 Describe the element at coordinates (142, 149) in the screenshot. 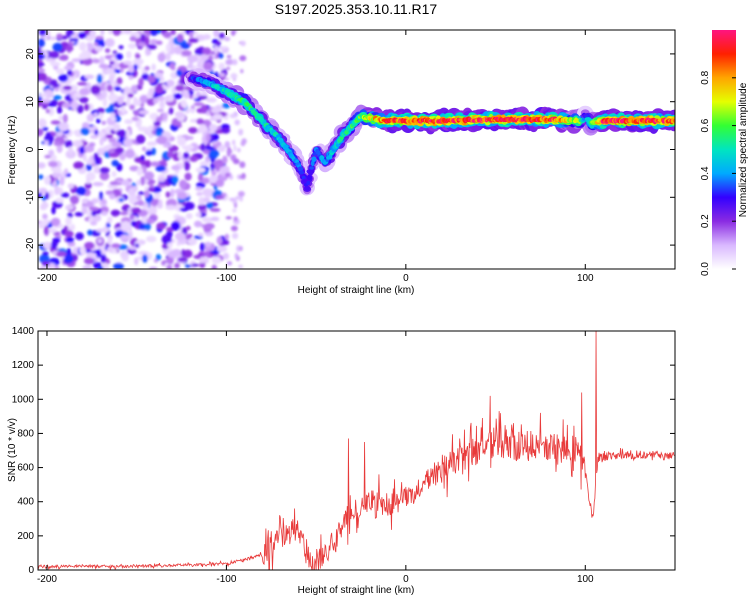

I see `spectrogram-noise` at that location.